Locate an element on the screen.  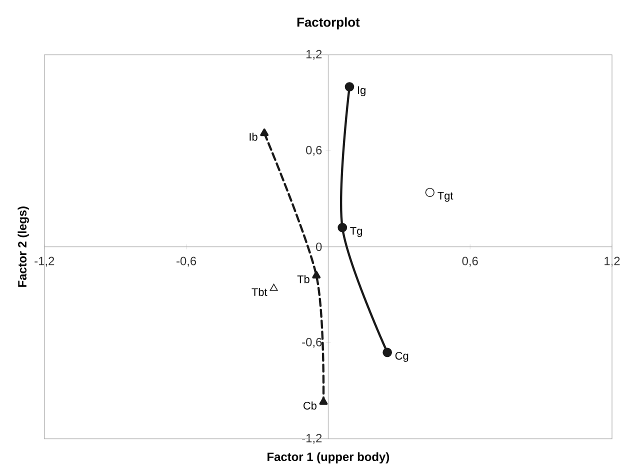
chart-title: Factorplot is located at coordinates (328, 23).